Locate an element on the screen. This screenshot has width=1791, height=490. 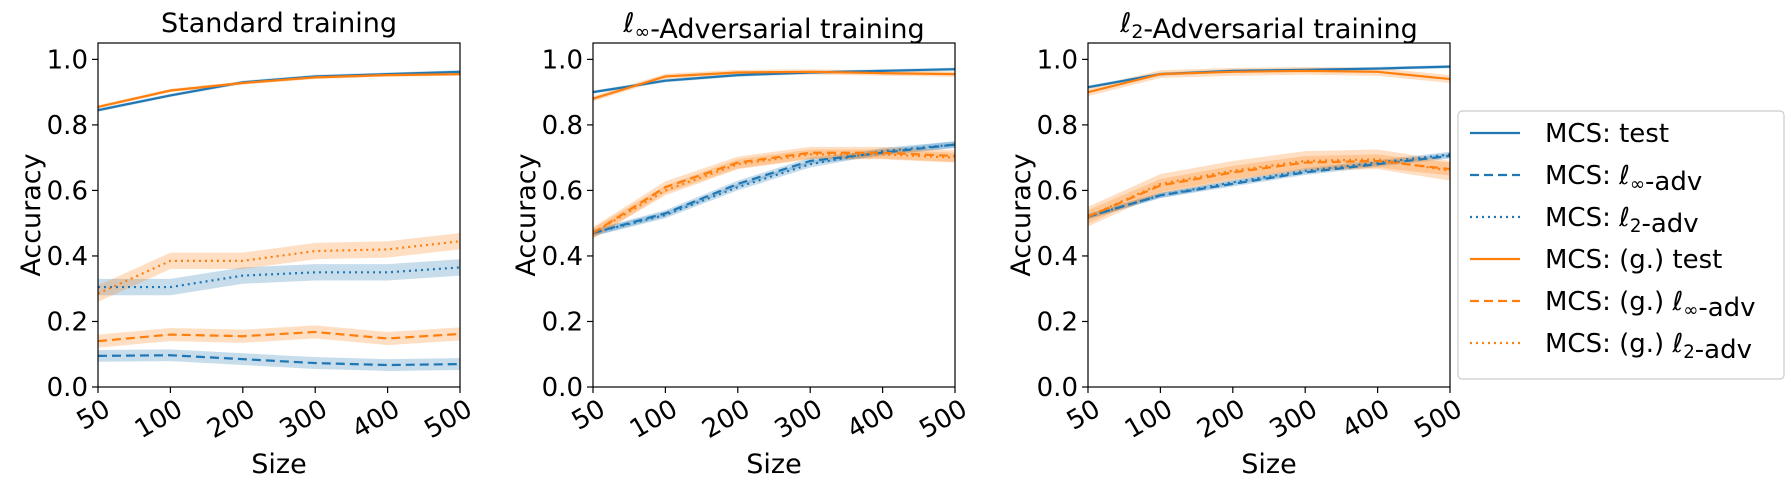
chart-title: ℓ2-Adversarial training is located at coordinates (1268, 26).